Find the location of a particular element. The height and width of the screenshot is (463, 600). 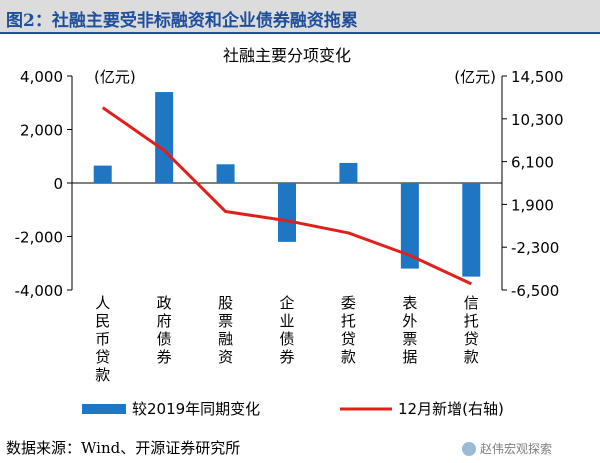

wechat-icon is located at coordinates (469, 448).